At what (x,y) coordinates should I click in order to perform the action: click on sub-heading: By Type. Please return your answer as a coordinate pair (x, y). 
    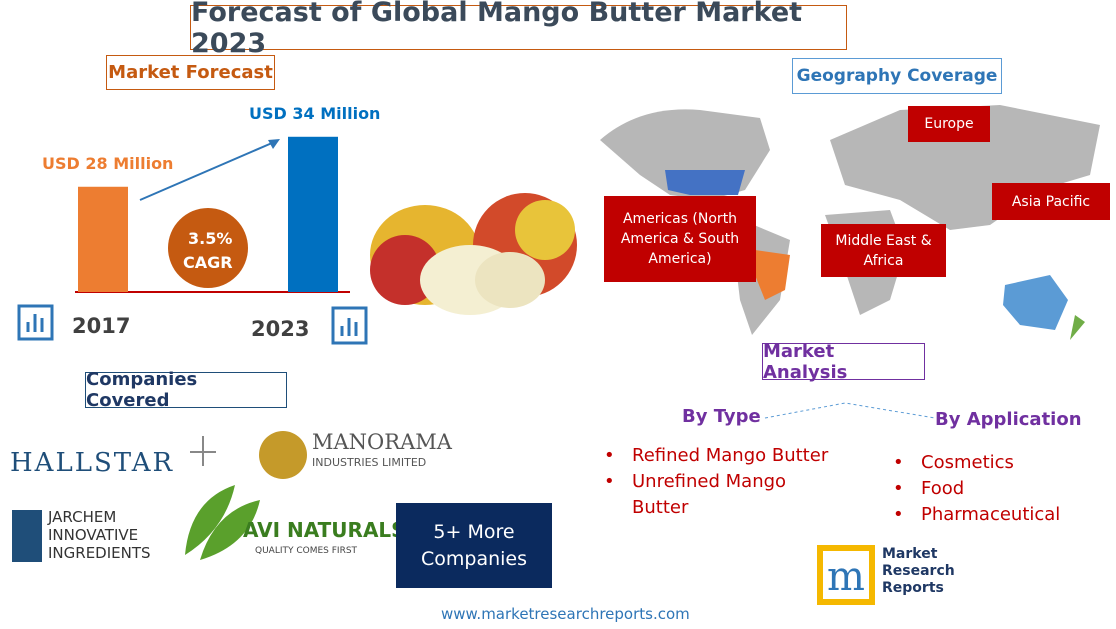
    Looking at the image, I should click on (721, 416).